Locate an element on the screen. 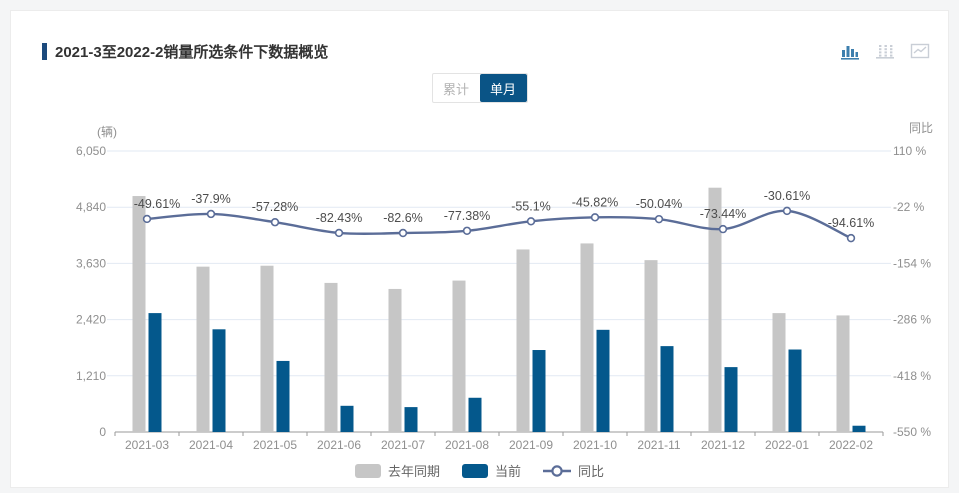  legend-item-last-year: 去年同期 is located at coordinates (397, 470).